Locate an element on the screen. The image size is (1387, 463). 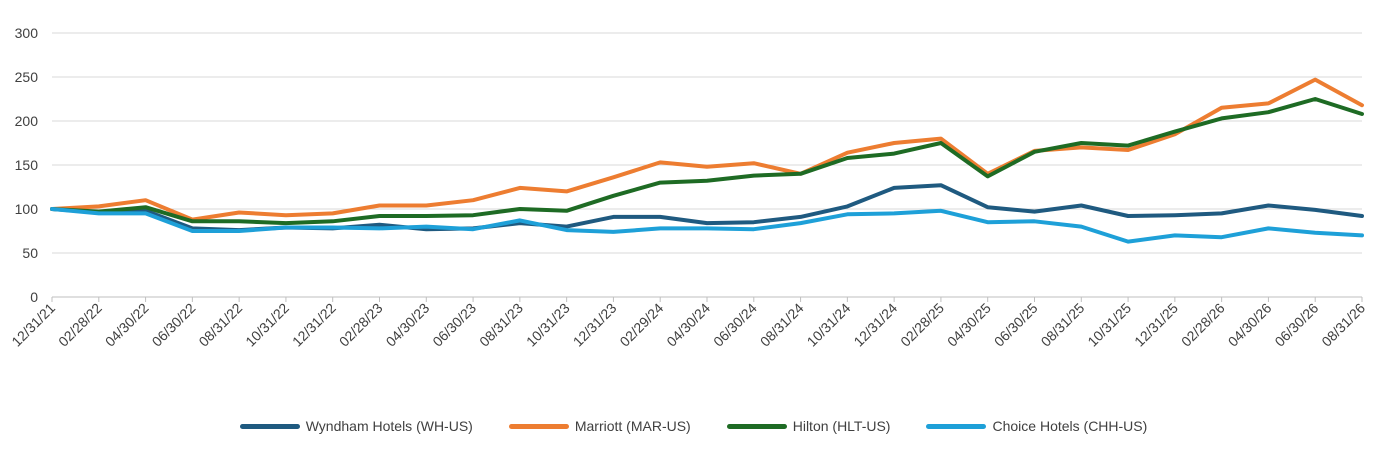
x-tick-label: 06/30/26 is located at coordinates (1296, 325).